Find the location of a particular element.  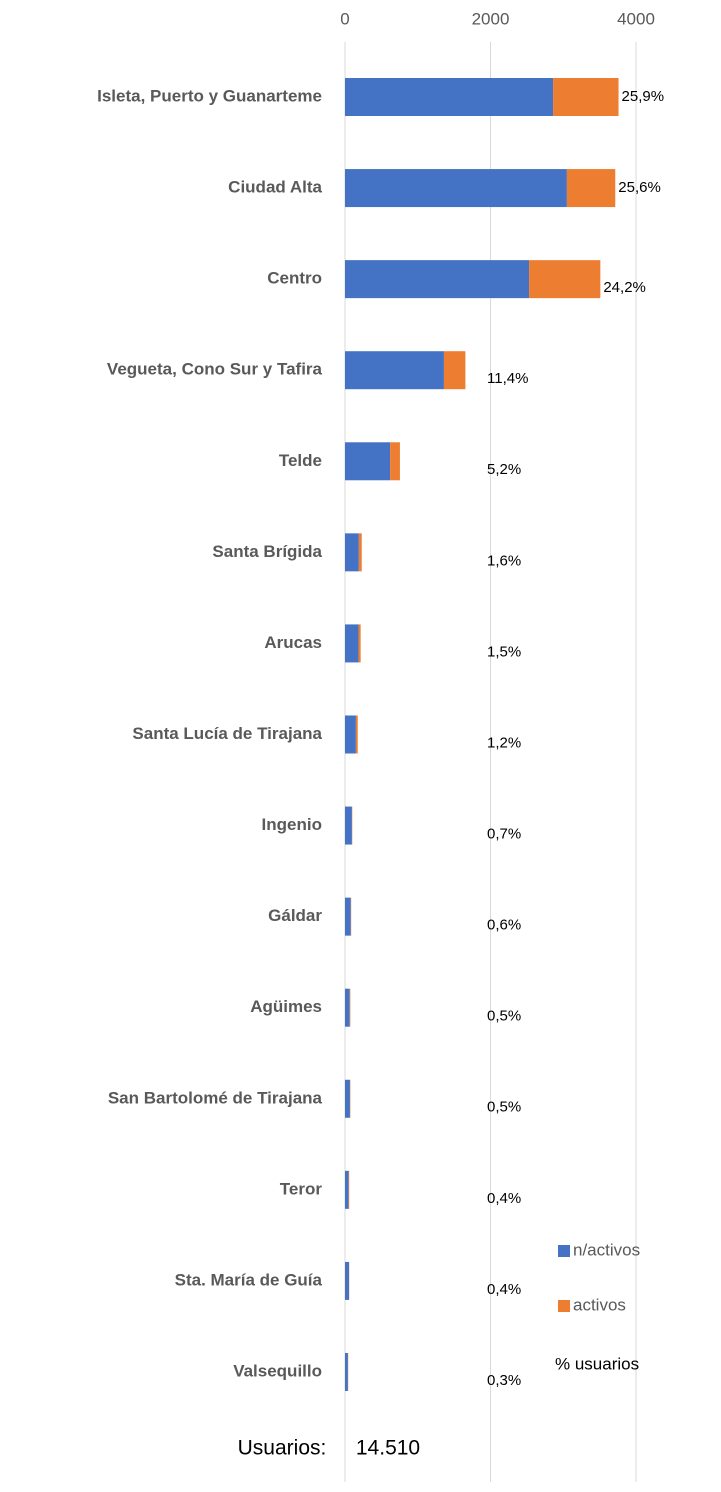

legend-label: % usuarios is located at coordinates (597, 1363).